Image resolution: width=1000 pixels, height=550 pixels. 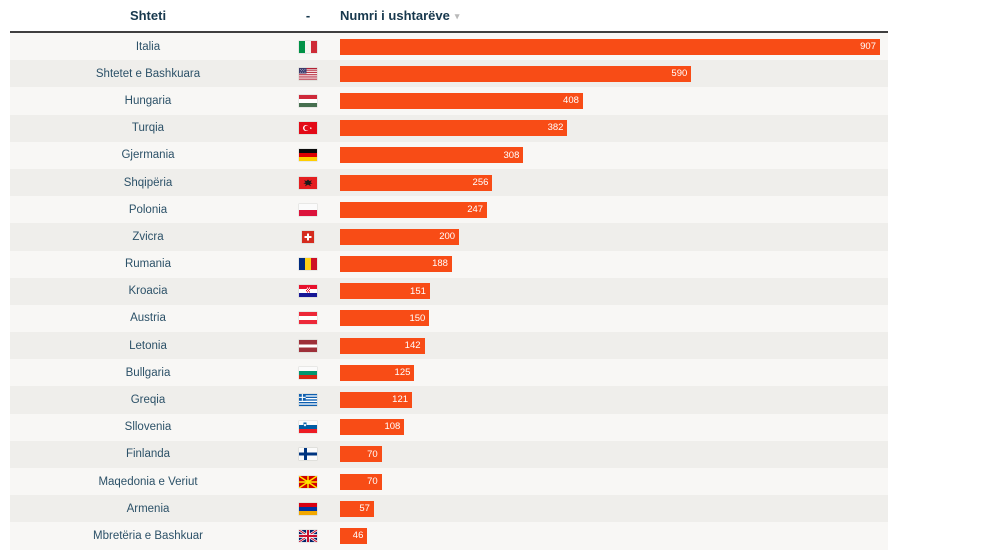 I want to click on bar-value-label: 125, so click(x=402, y=373).